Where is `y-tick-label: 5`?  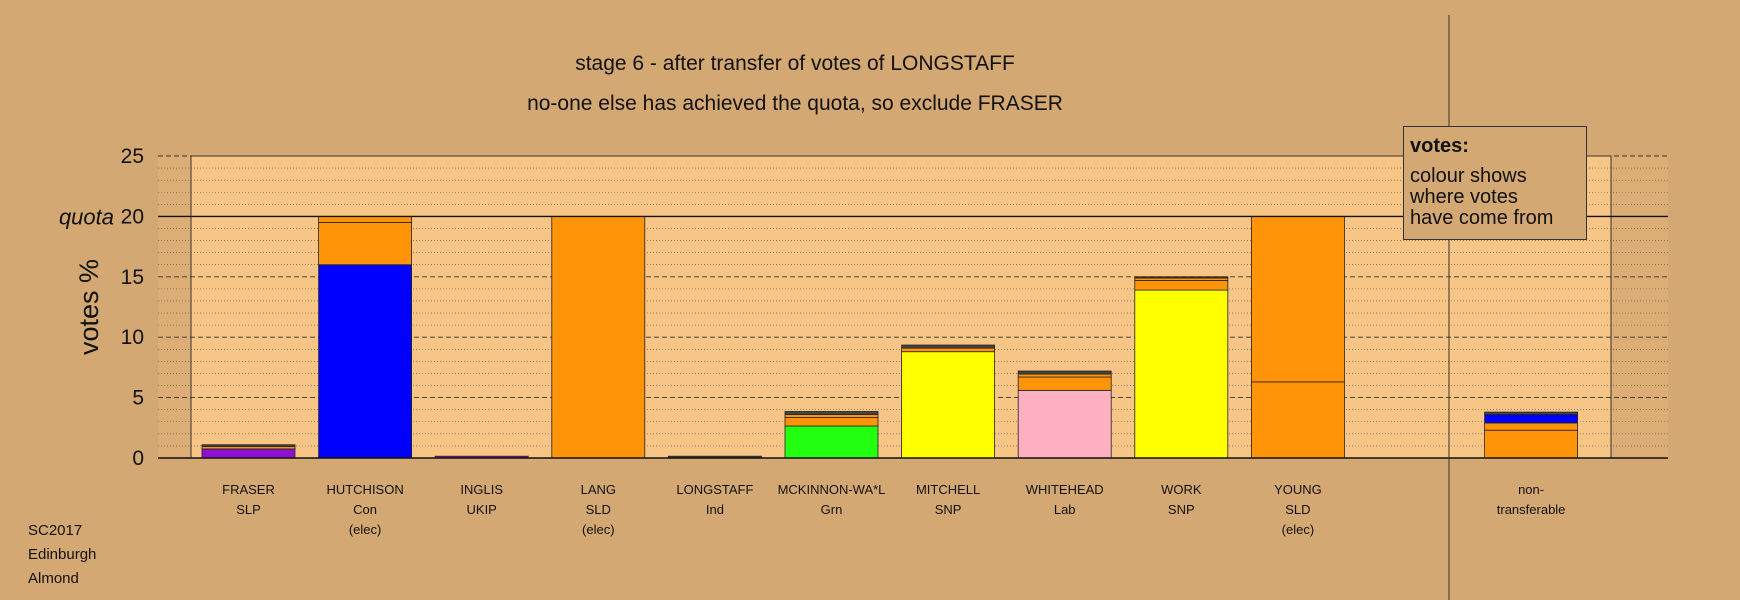 y-tick-label: 5 is located at coordinates (138, 398).